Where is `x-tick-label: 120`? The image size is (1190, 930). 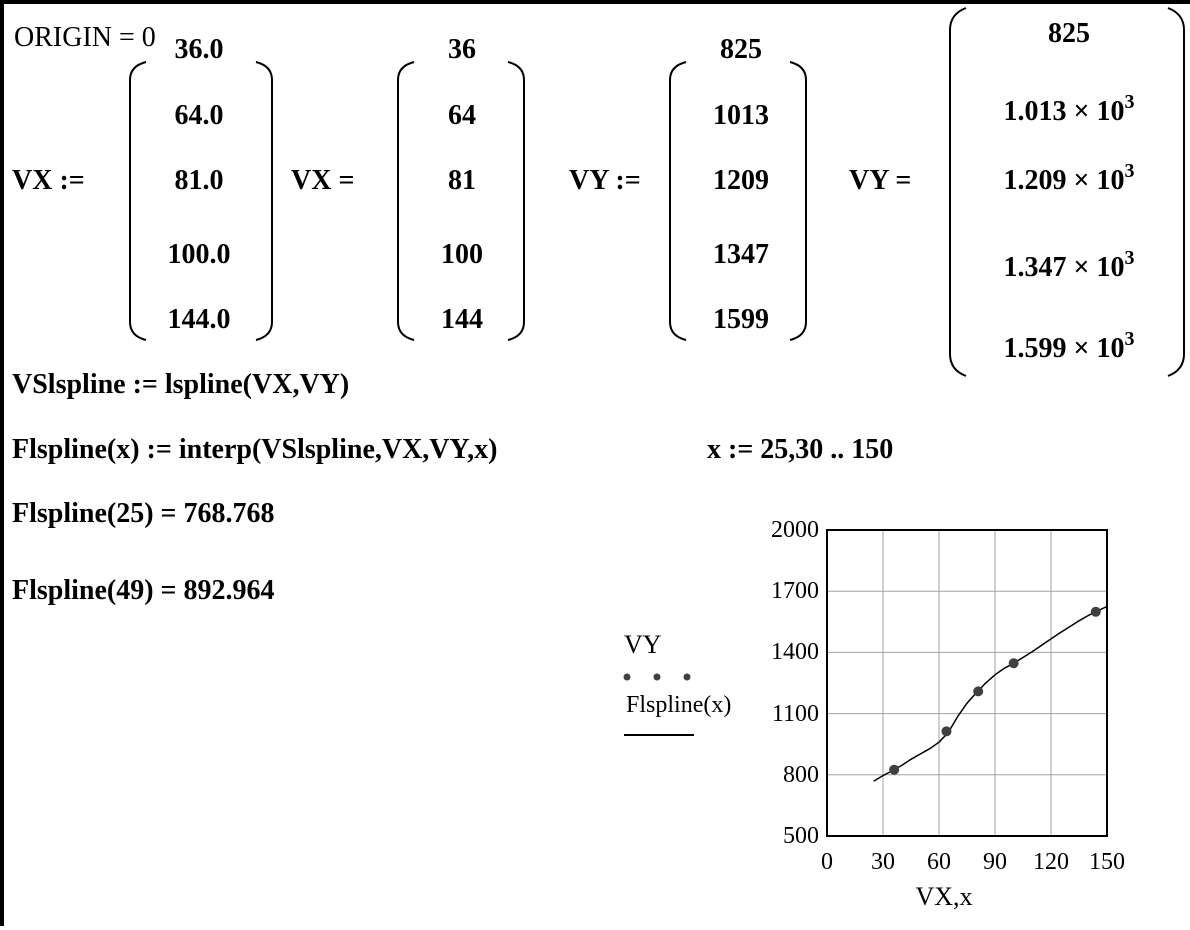 x-tick-label: 120 is located at coordinates (1051, 862).